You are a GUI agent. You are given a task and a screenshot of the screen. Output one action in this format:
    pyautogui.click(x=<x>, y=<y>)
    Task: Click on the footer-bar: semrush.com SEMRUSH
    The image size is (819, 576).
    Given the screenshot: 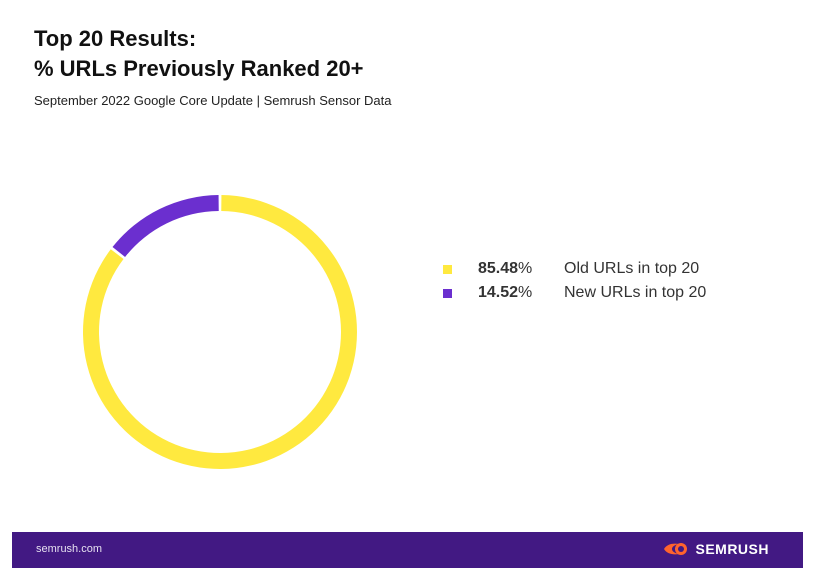 What is the action you would take?
    pyautogui.click(x=407, y=550)
    